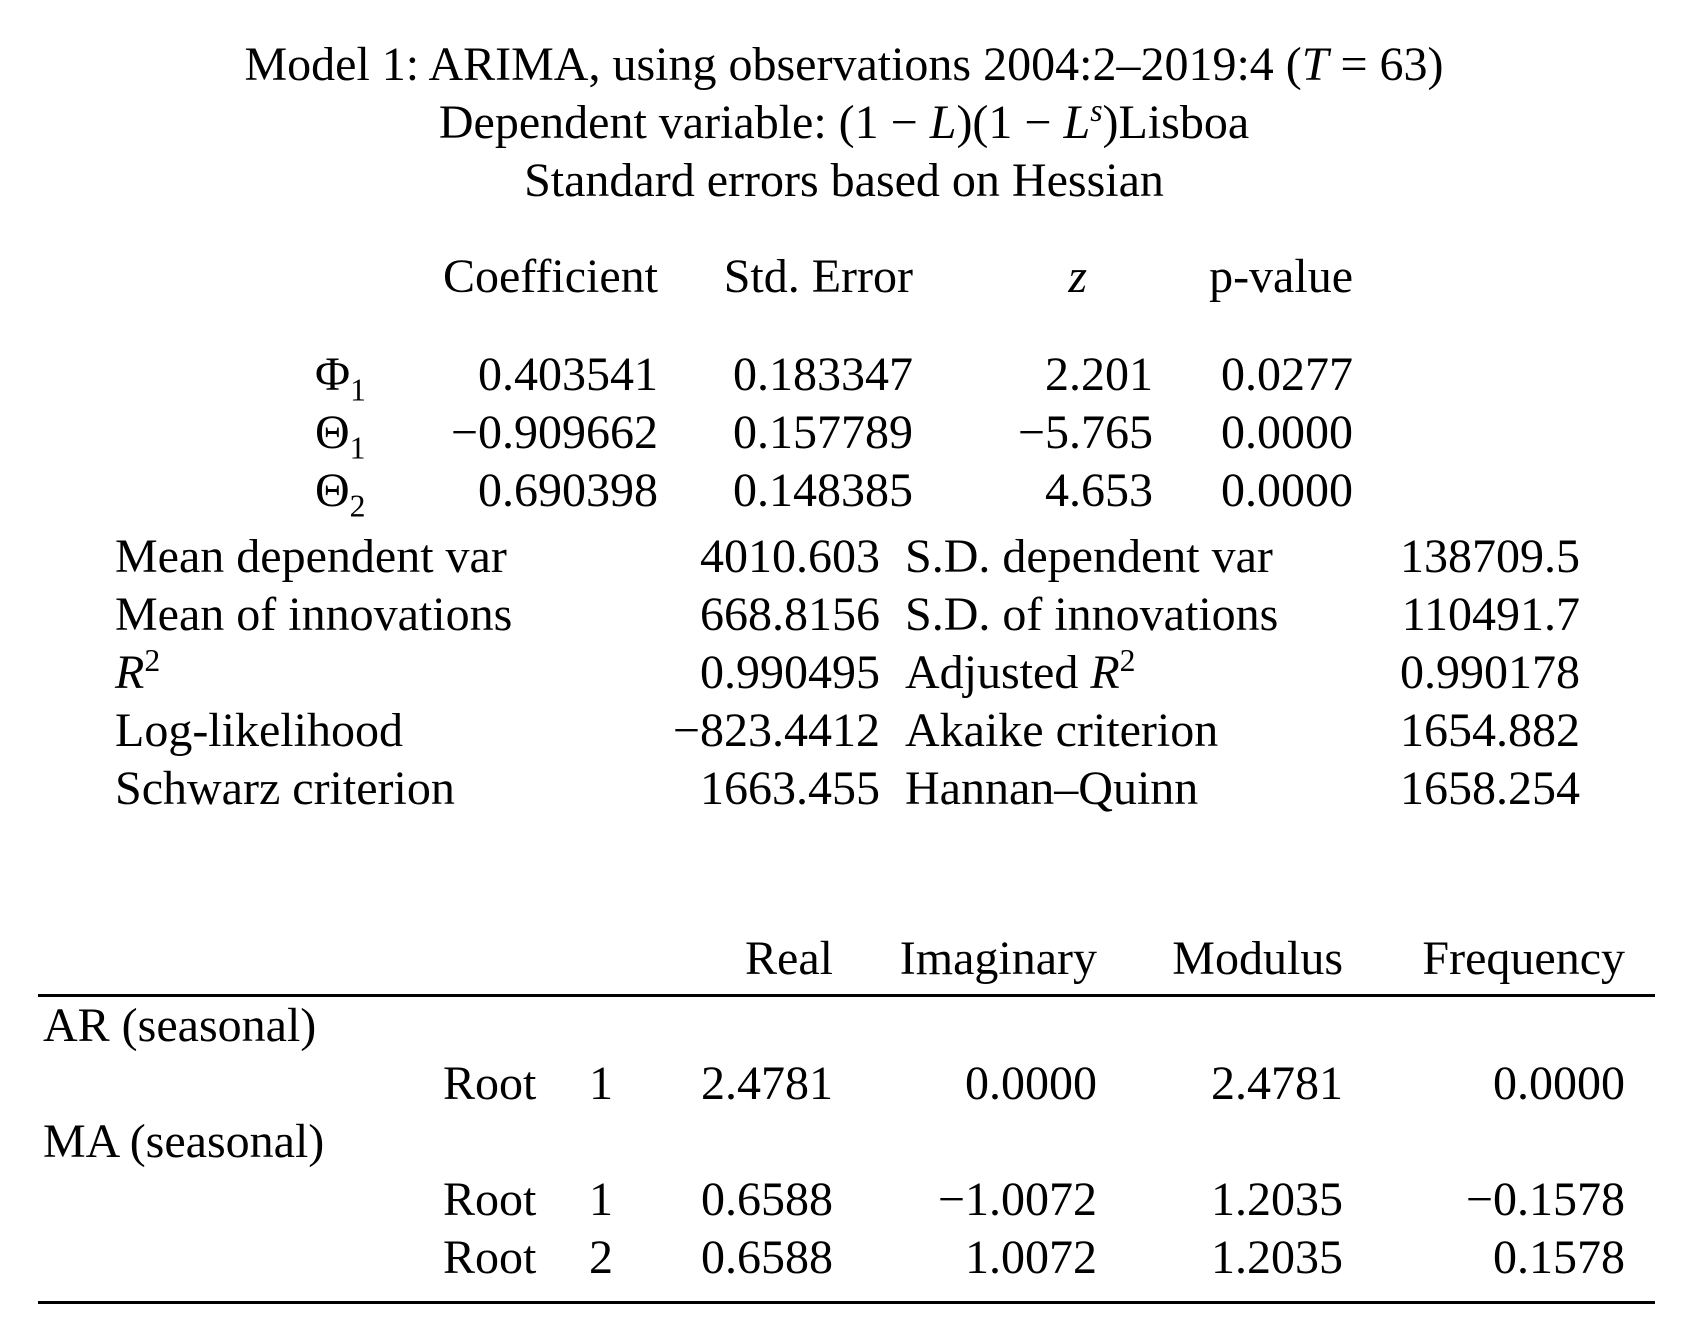 The width and height of the screenshot is (1688, 1335). Describe the element at coordinates (1085, 432) in the screenshot. I see `z-value: −5.765` at that location.